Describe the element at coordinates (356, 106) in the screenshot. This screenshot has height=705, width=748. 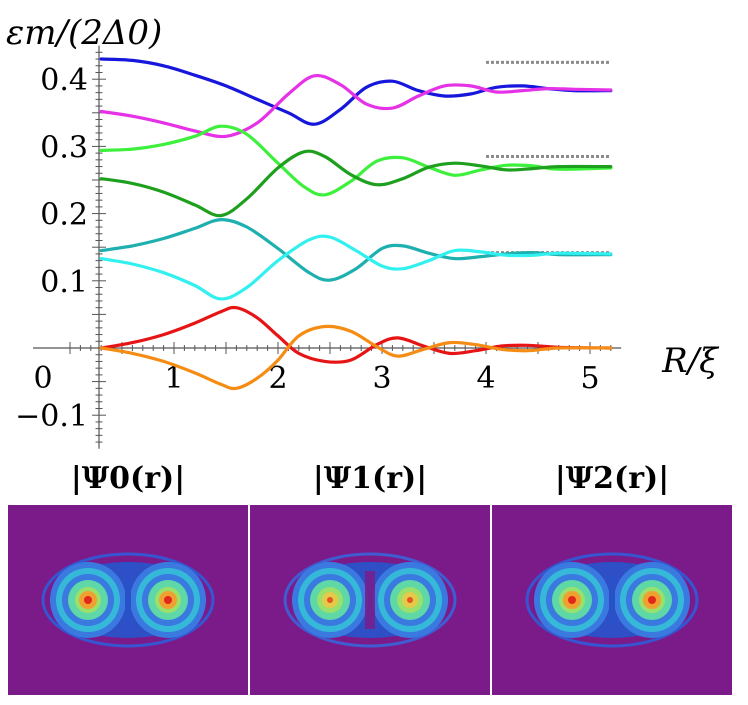
I see `series-magenta` at that location.